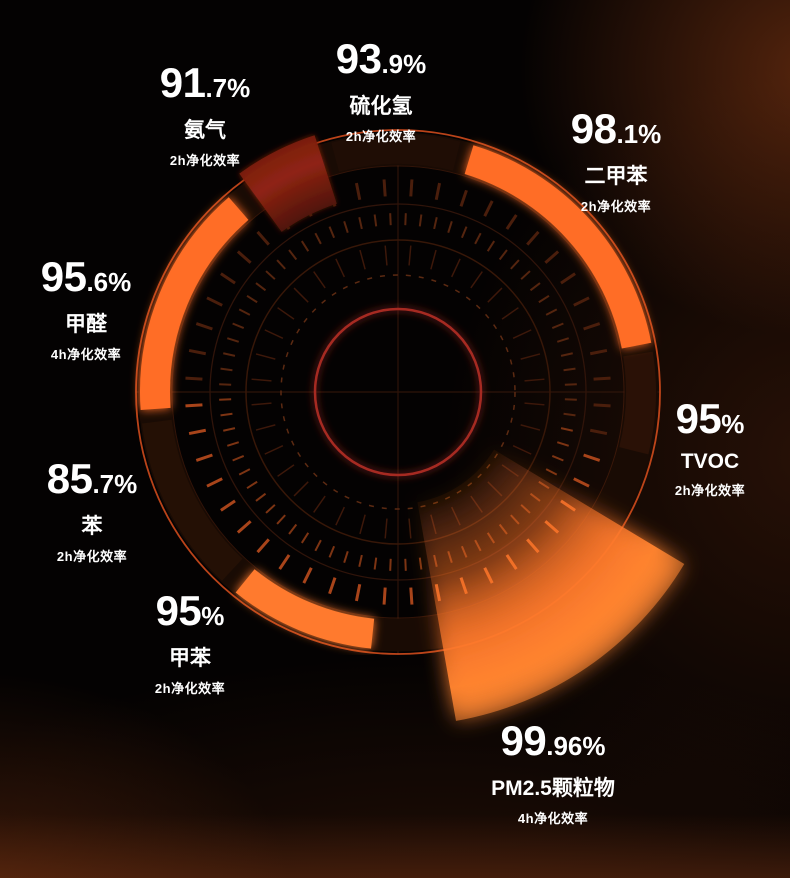 Image resolution: width=790 pixels, height=878 pixels. What do you see at coordinates (553, 788) in the screenshot?
I see `metric-name: PM2.5颗粒物` at bounding box center [553, 788].